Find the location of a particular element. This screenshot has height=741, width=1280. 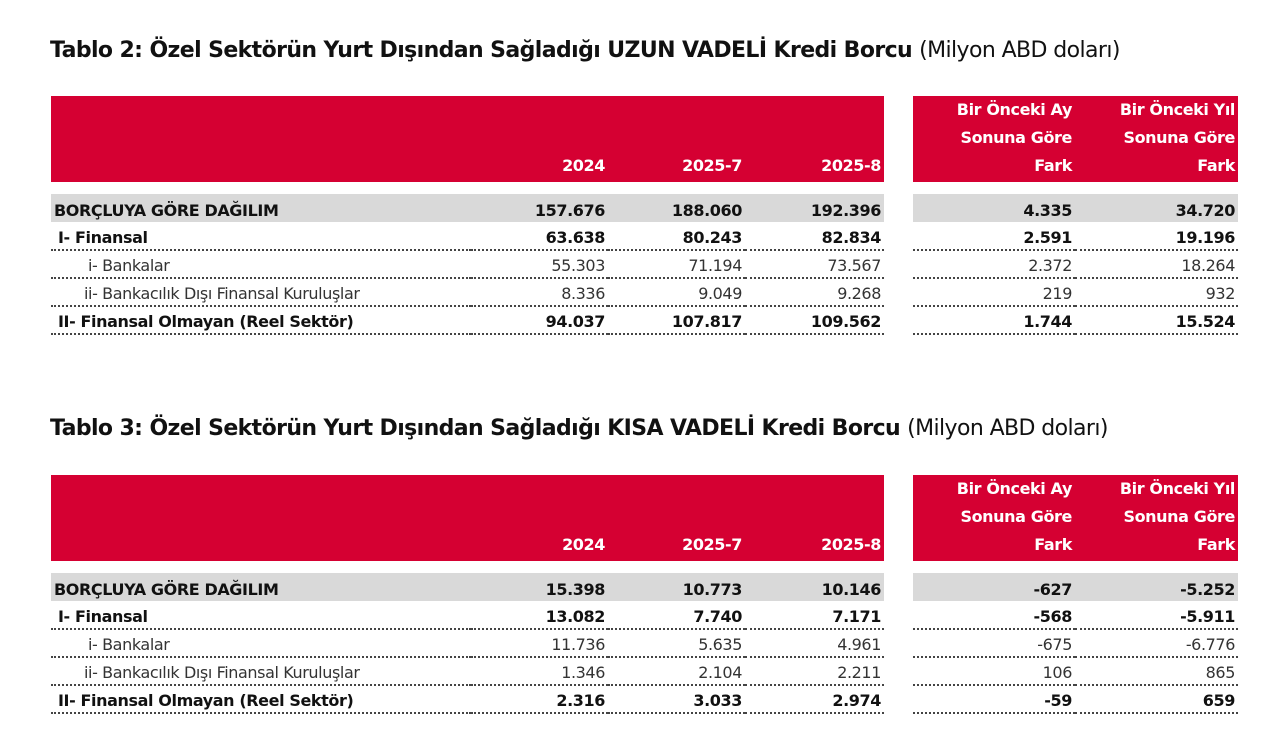

cell-value: 10.773 is located at coordinates (676, 587).